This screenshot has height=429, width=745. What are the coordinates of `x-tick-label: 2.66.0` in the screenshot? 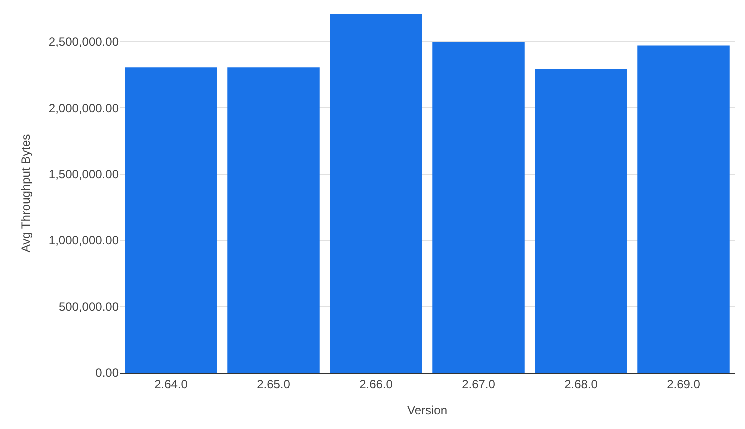 It's located at (377, 384).